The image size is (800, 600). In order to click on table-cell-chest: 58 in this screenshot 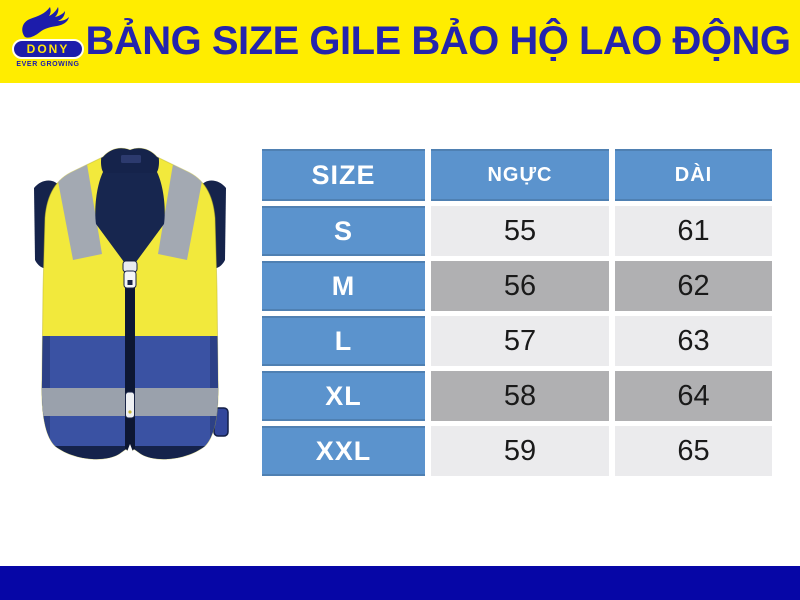, I will do `click(520, 396)`.